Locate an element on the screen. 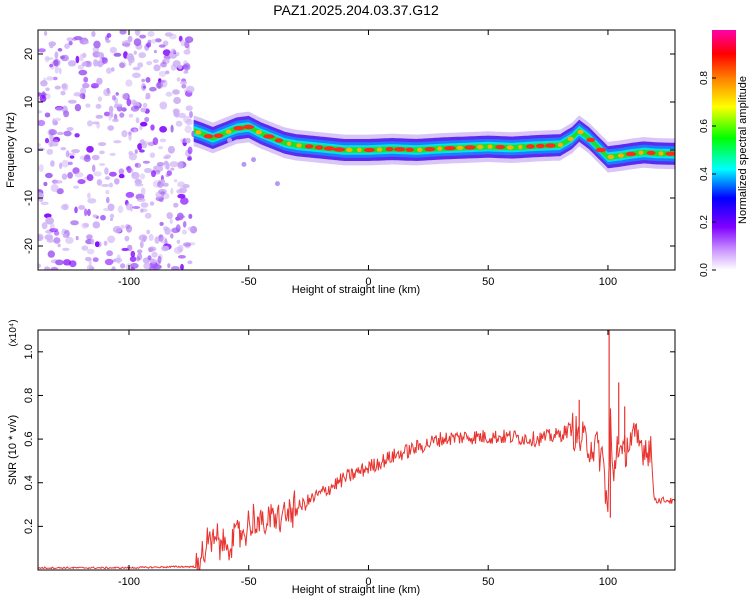 This screenshot has width=750, height=600. y-tick-label: 0.4 is located at coordinates (29, 482).